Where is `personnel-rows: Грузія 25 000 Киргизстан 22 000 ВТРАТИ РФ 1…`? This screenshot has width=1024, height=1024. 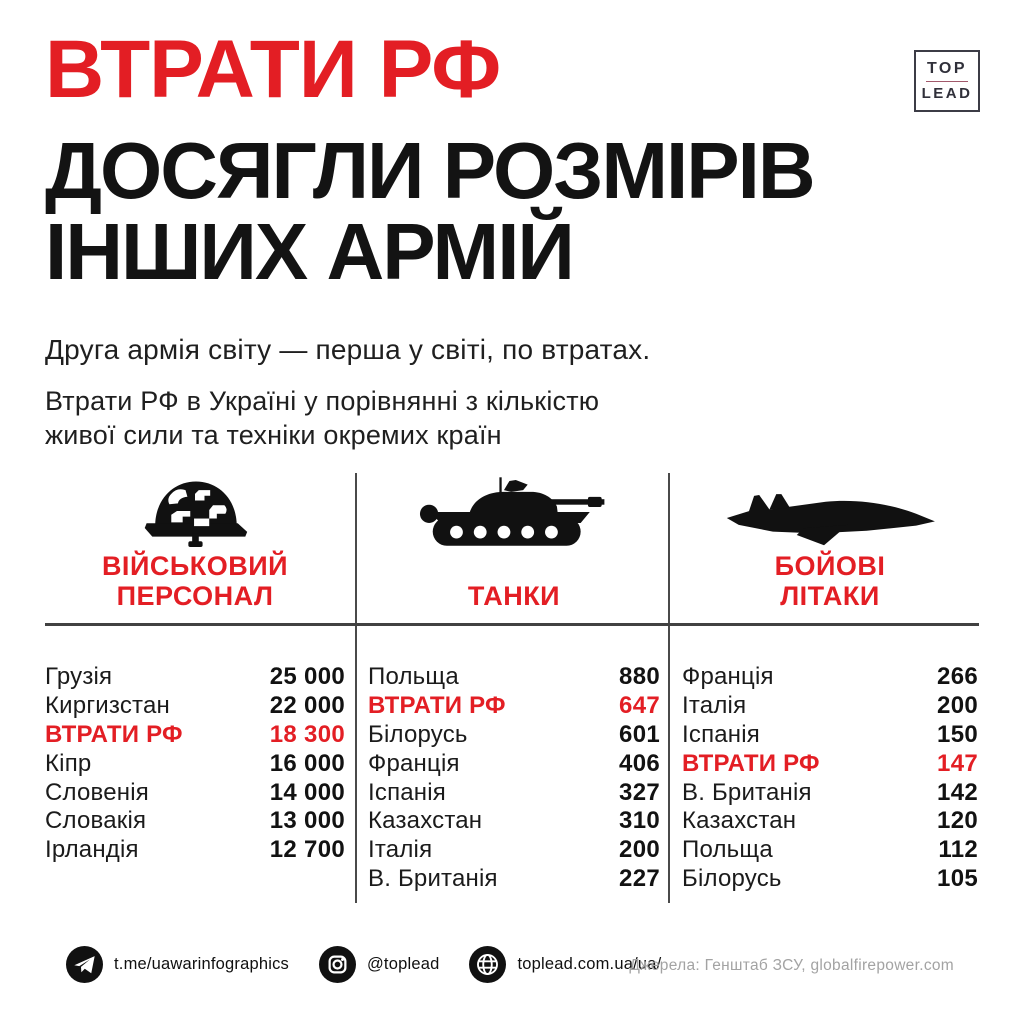
personnel-rows: Грузія 25 000 Киргизстан 22 000 ВТРАТИ РФ 1… is located at coordinates (195, 764).